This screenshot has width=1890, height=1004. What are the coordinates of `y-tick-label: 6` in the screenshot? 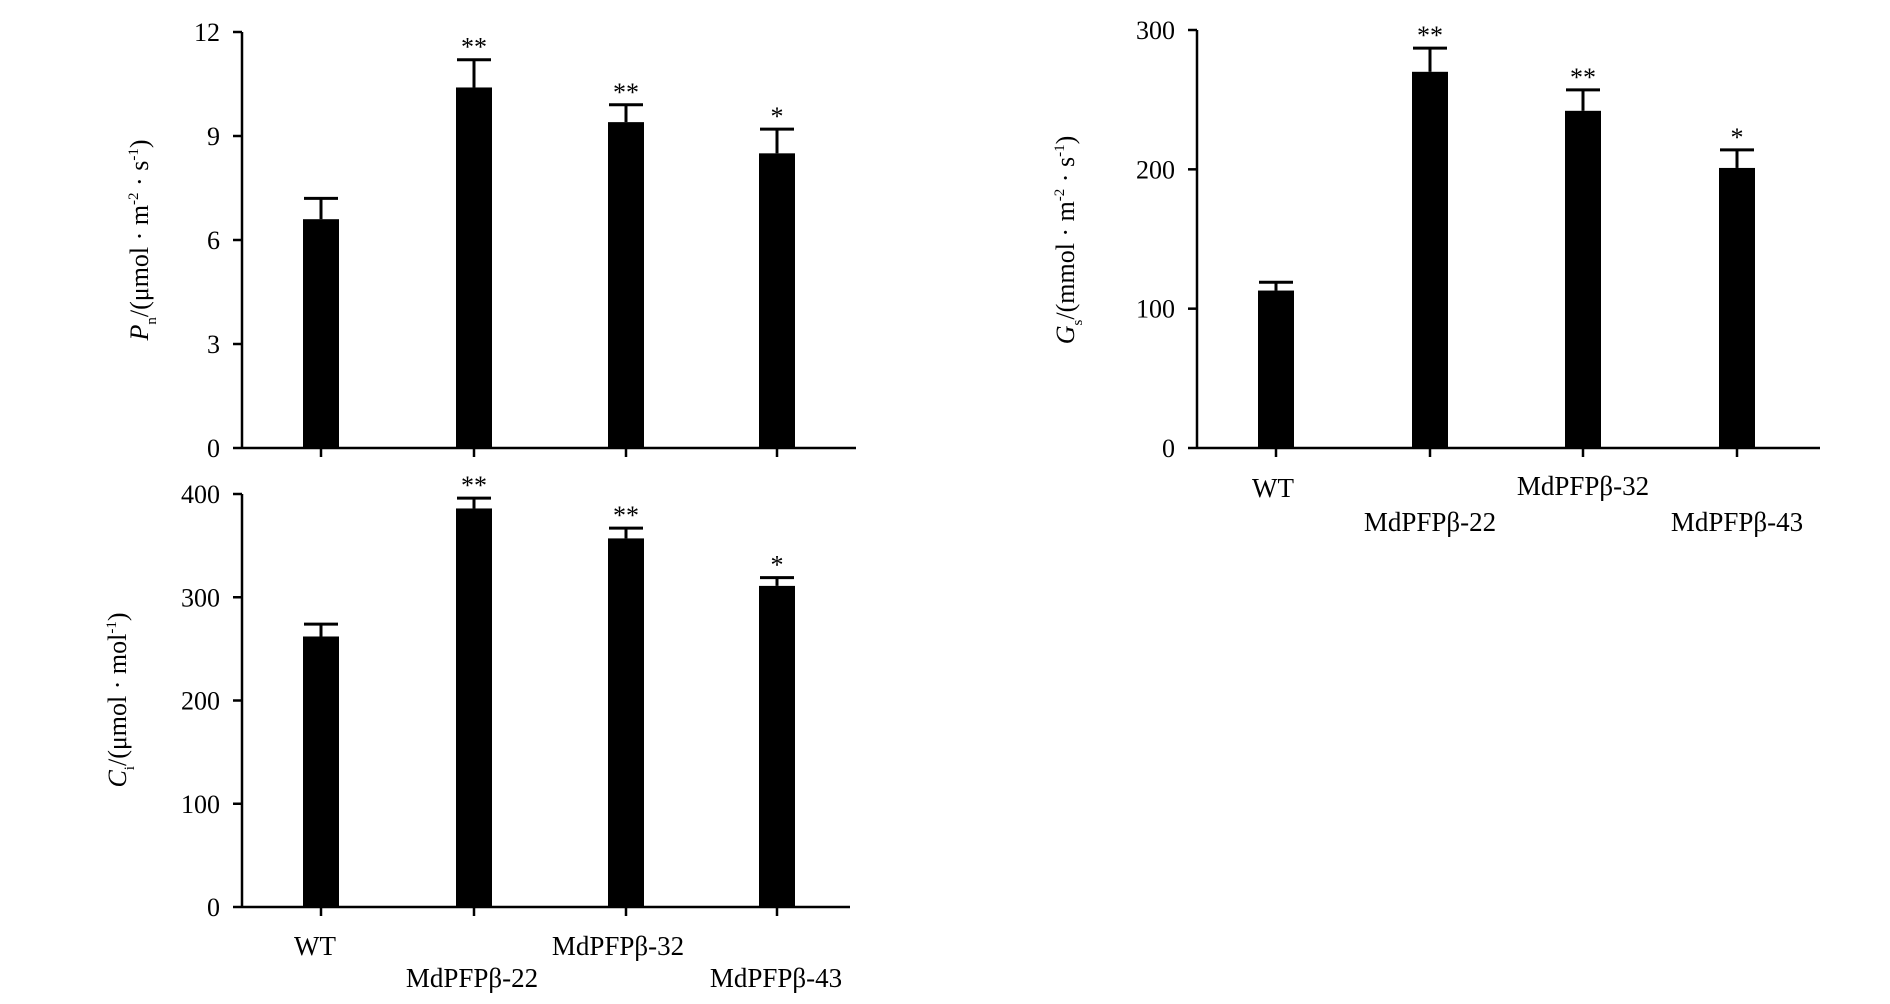 It's located at (213, 240).